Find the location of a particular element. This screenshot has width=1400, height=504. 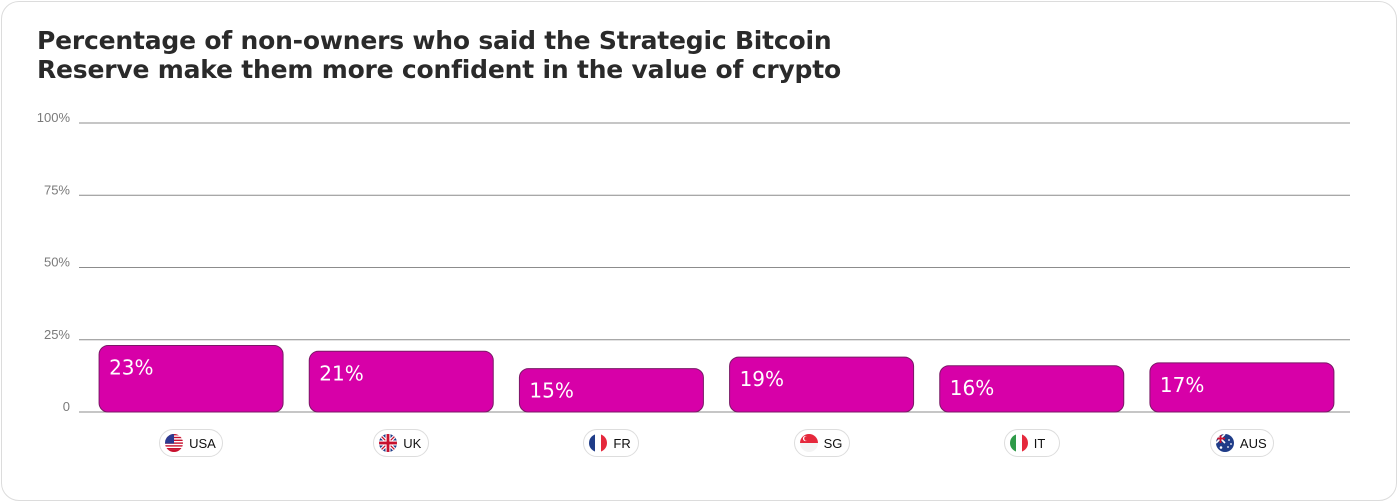

country-pill-it: IT is located at coordinates (1031, 443).